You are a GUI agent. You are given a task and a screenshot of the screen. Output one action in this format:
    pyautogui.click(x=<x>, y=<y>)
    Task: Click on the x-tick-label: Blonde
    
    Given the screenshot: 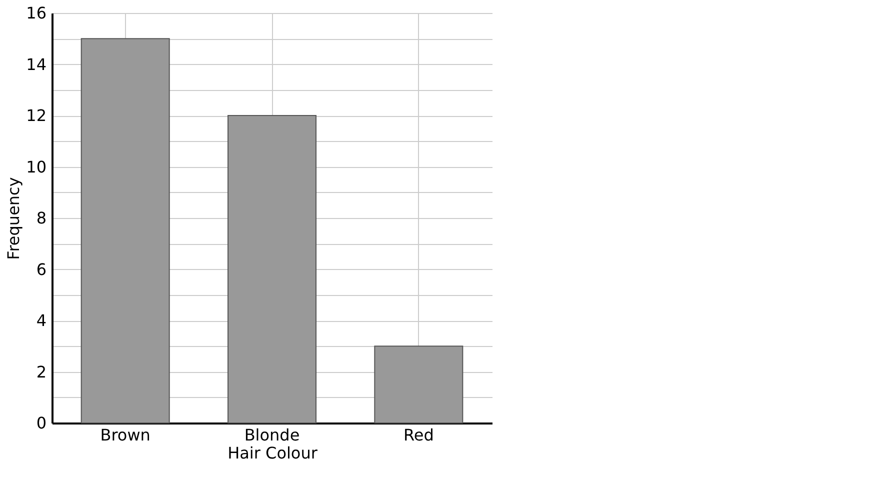 What is the action you would take?
    pyautogui.click(x=272, y=435)
    